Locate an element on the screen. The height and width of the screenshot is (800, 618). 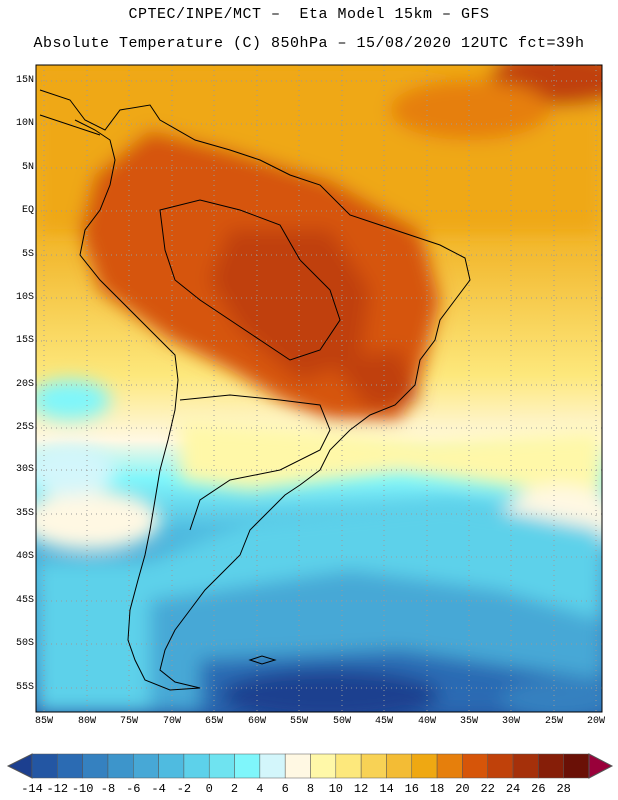
chart-title: CPTEC/INPE/MCT – Eta Model 15km – GFS is located at coordinates (309, 14).